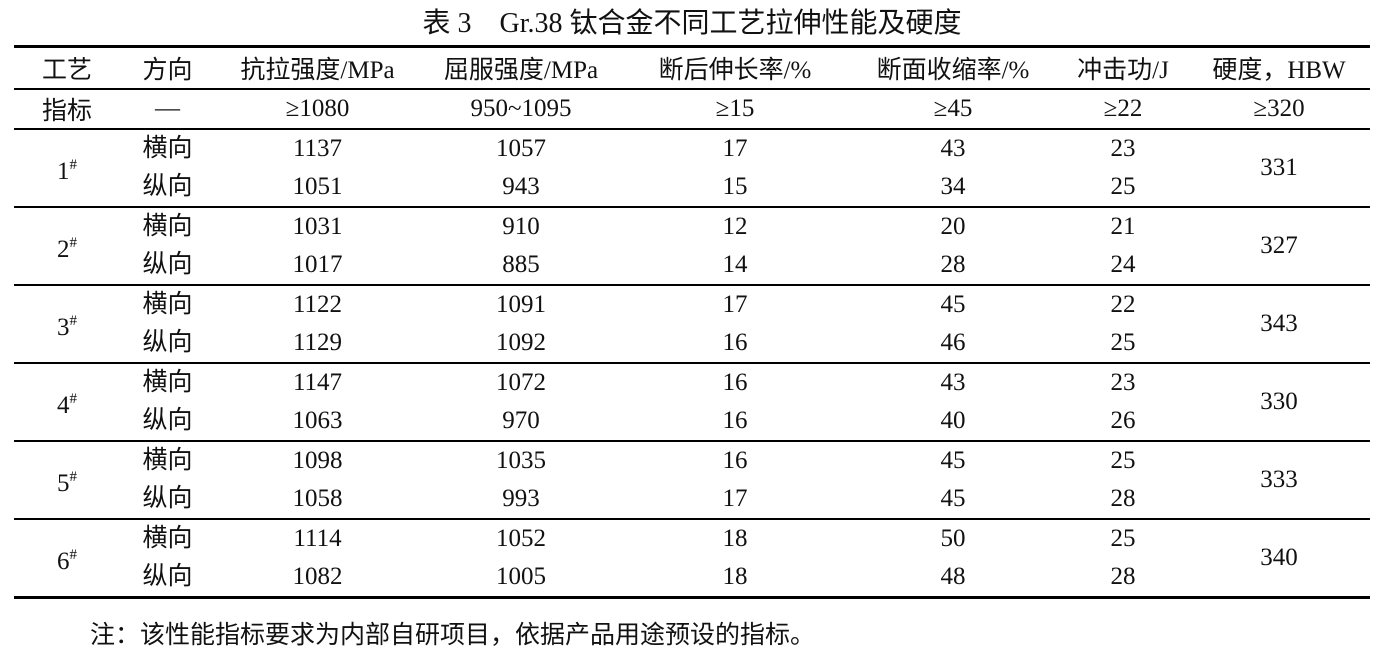 This screenshot has height=660, width=1384. What do you see at coordinates (953, 344) in the screenshot?
I see `data-cell: 46` at bounding box center [953, 344].